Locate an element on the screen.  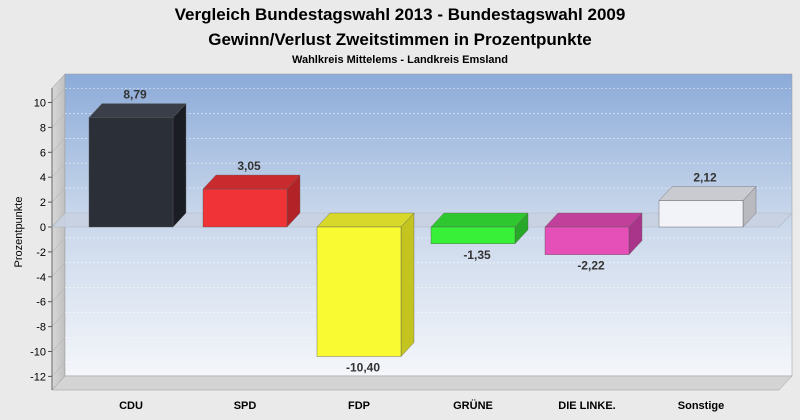
y-tick-label: 4 is located at coordinates (43, 178).